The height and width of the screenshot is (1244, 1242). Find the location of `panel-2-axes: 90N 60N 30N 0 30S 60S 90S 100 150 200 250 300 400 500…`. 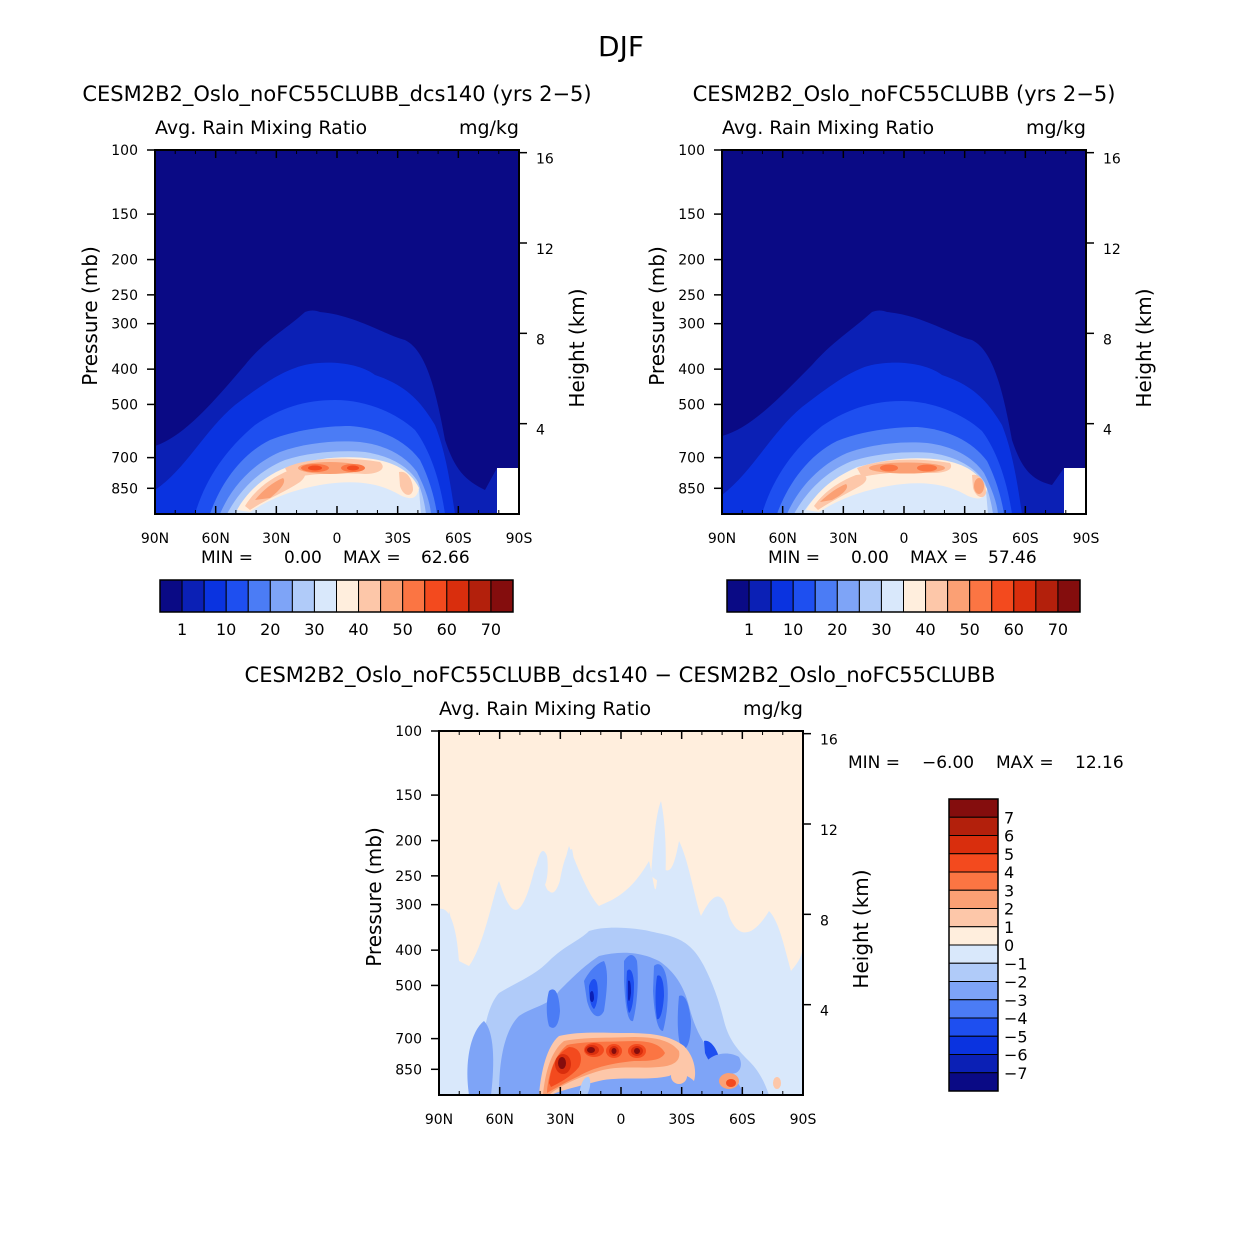

panel-2-axes: 90N 60N 30N 0 30S 60S 90S 100 150 200 250 300 400 500… is located at coordinates (900, 345).